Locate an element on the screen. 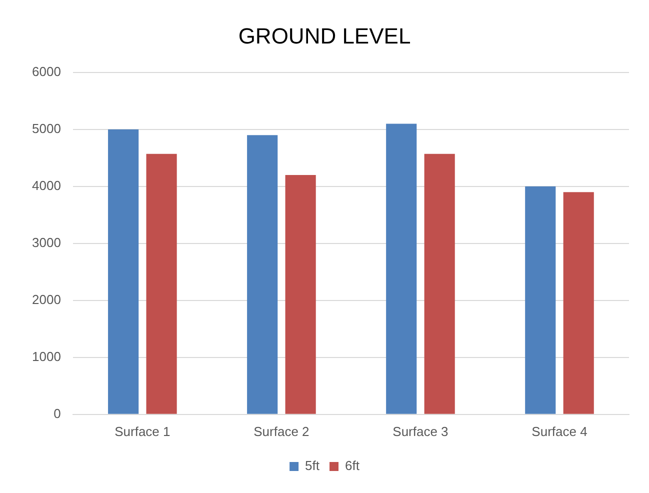  y-tick-label: 4000 is located at coordinates (46, 185).